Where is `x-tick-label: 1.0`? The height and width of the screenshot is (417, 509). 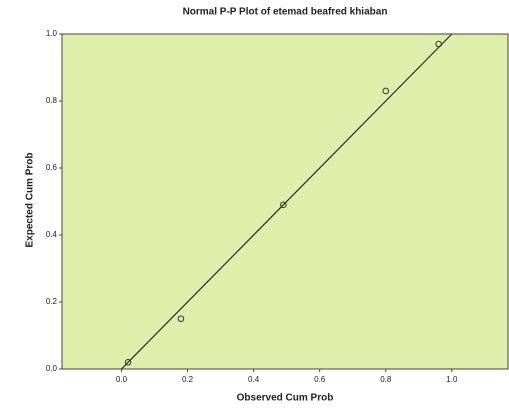
x-tick-label: 1.0 is located at coordinates (452, 379).